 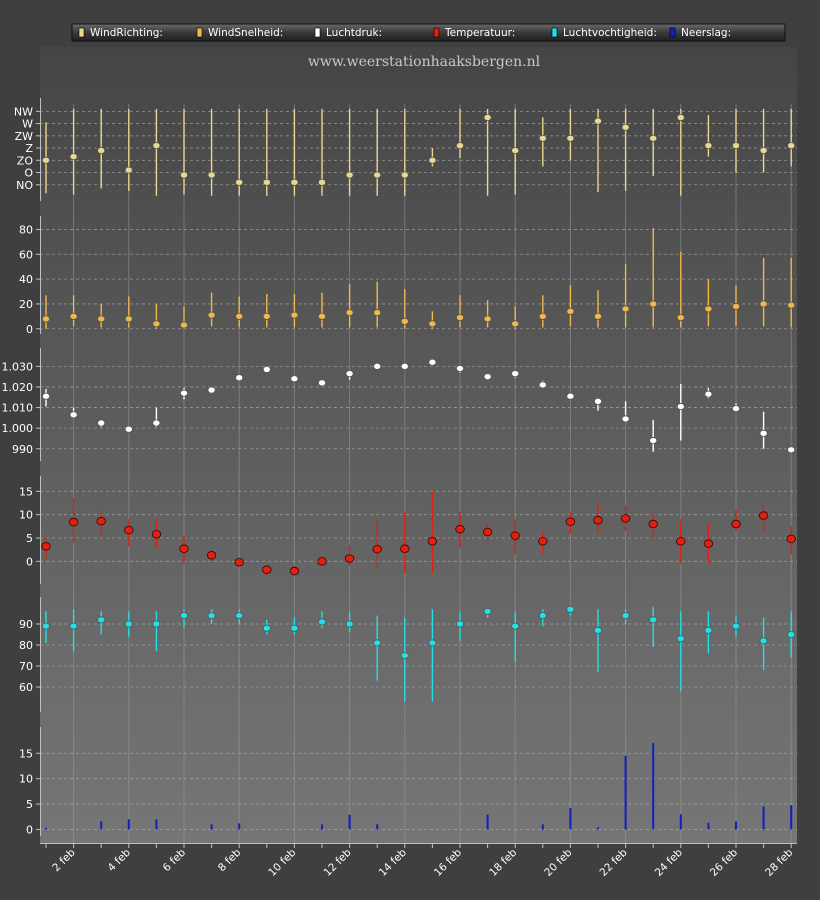 What do you see at coordinates (282, 862) in the screenshot?
I see `x-tick-label: 10 feb` at bounding box center [282, 862].